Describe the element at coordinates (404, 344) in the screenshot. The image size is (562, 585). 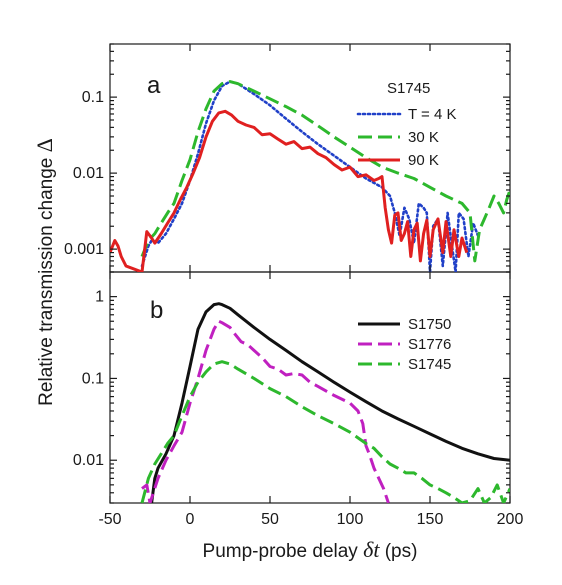
I see `panel-b-legend: S1750 S1776 S1745` at that location.